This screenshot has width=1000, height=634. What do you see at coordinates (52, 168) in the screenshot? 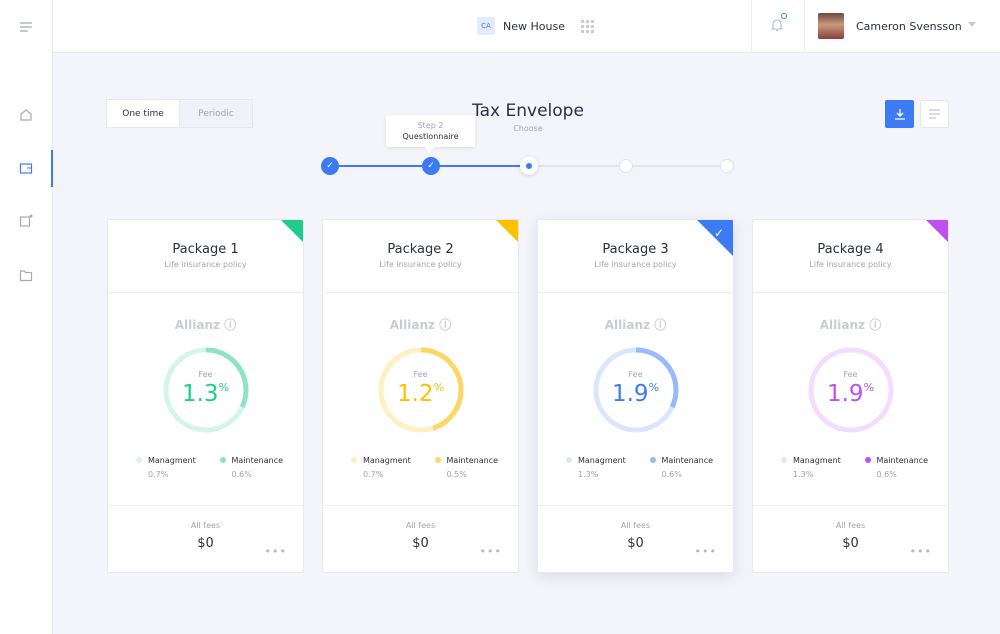
I see `sidebar-active-indicator` at bounding box center [52, 168].